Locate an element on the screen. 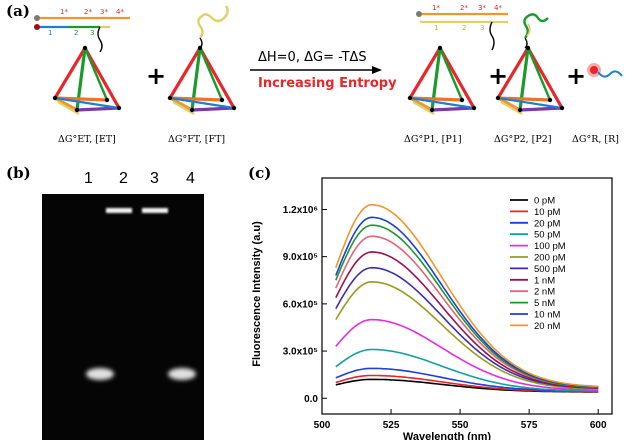  reaction-entropy-label: Increasing Entropy is located at coordinates (327, 83).